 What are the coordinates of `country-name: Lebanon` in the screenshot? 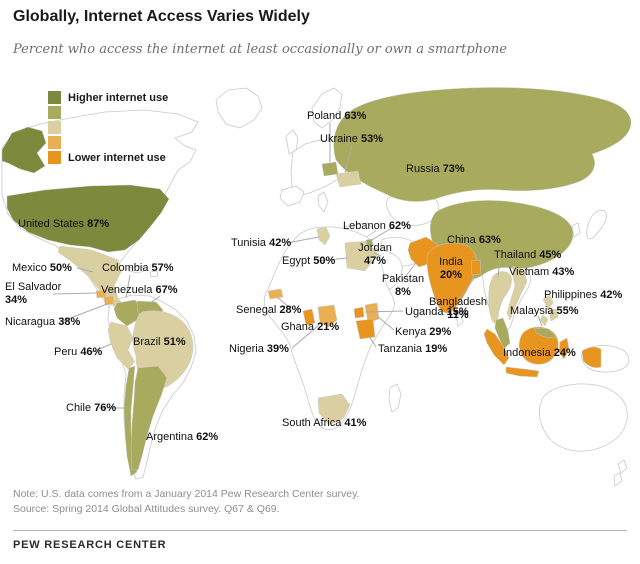 It's located at (364, 226).